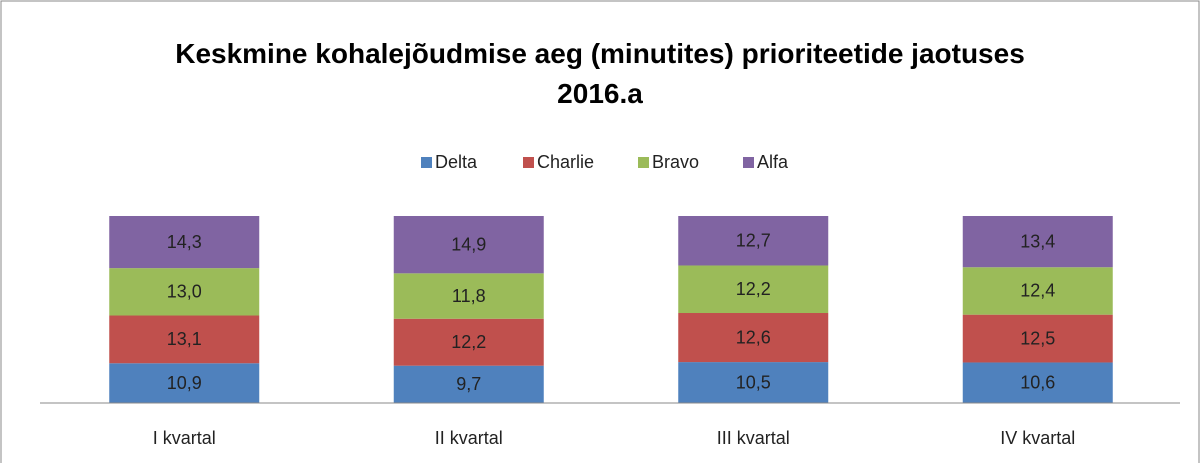 Image resolution: width=1200 pixels, height=463 pixels. I want to click on data-label: 12,5, so click(1037, 338).